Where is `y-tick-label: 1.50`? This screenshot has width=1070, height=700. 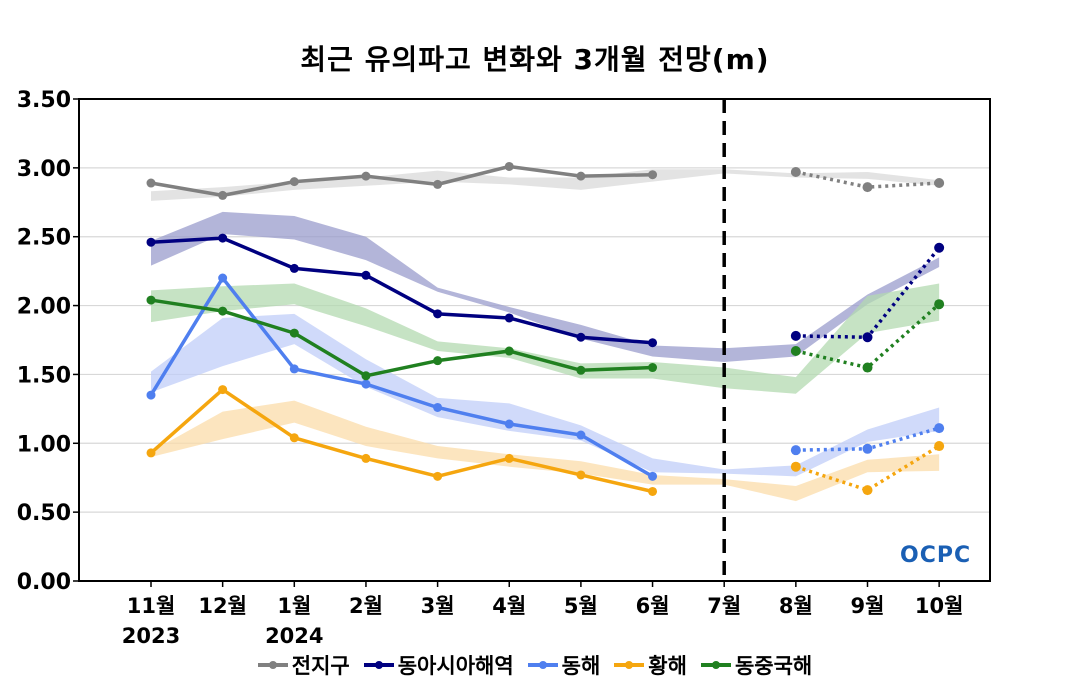
y-tick-label: 1.50 is located at coordinates (44, 375).